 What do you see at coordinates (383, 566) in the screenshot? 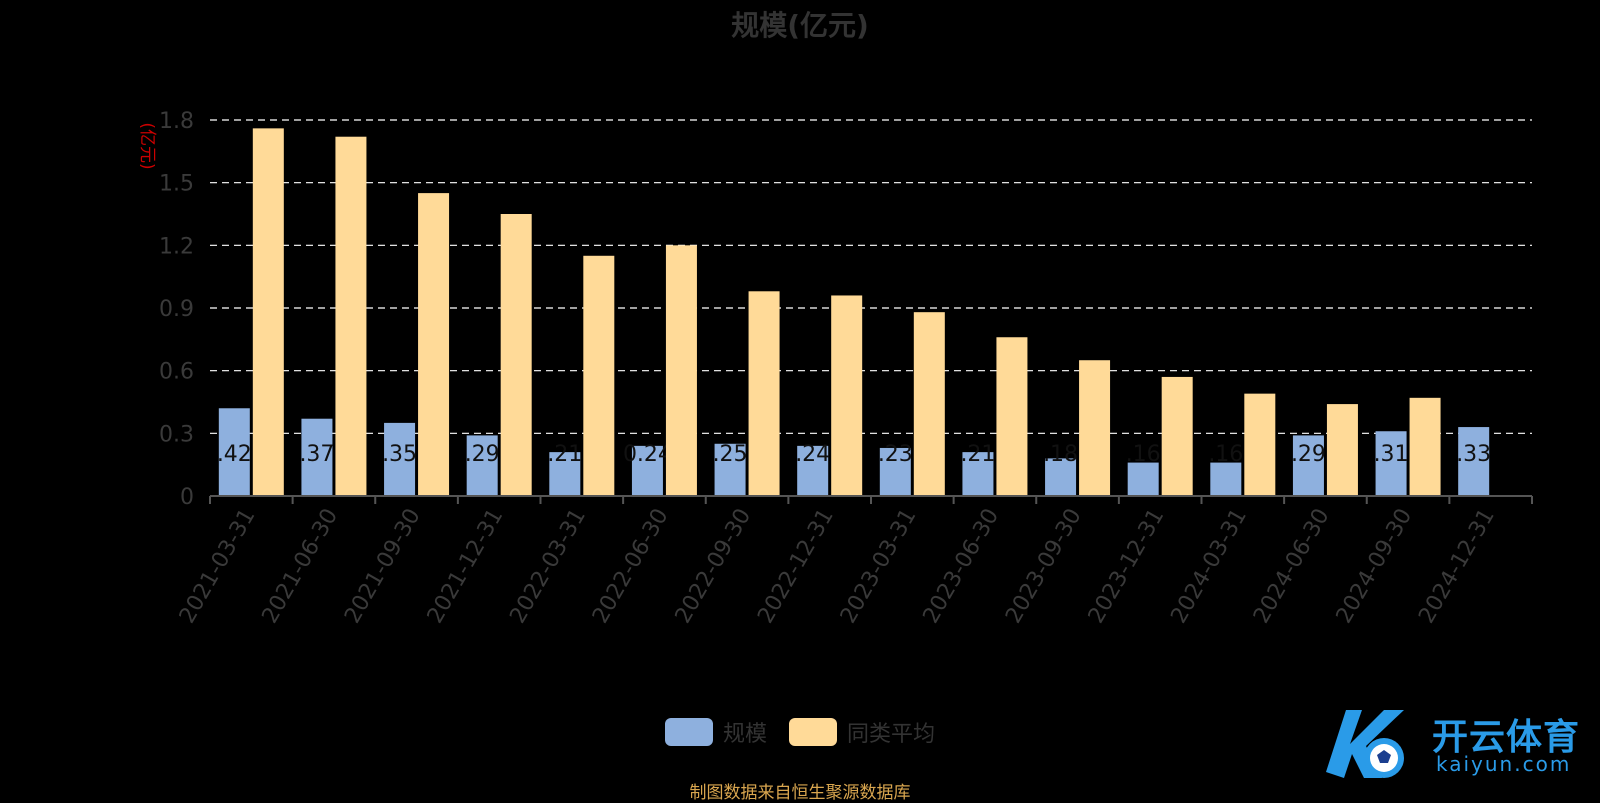
I see `x-tick-label: 2021-09-30` at bounding box center [383, 566].